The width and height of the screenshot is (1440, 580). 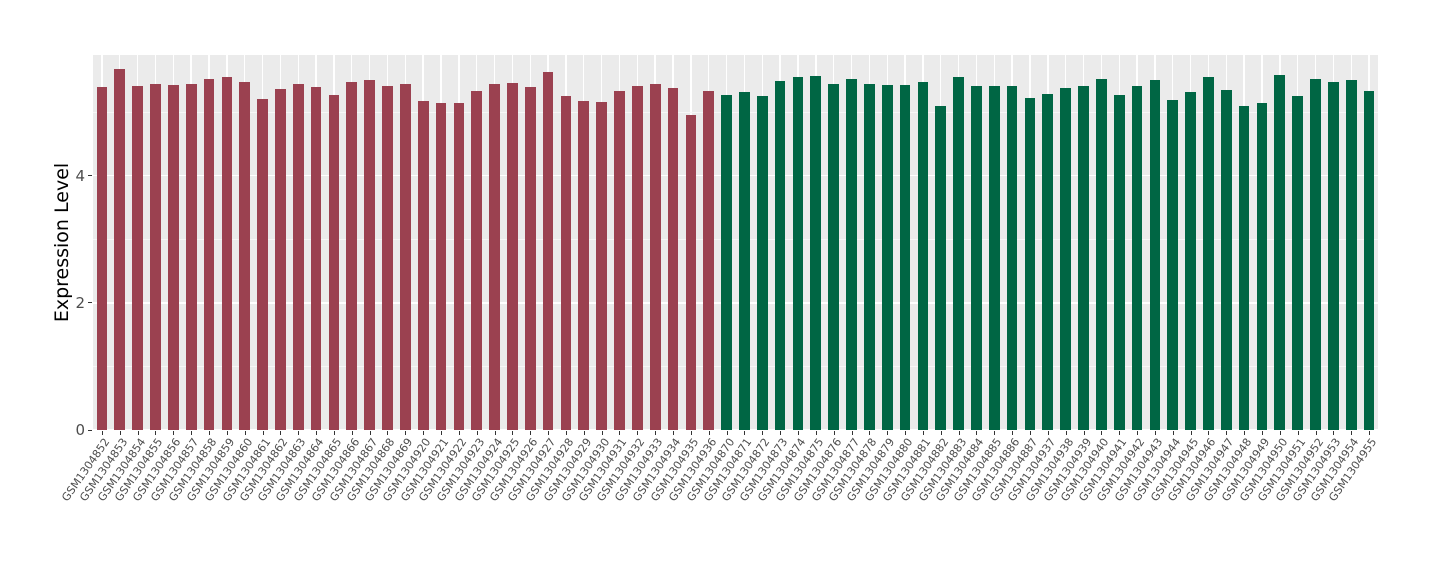 I want to click on y-axis-title: Expression Level, so click(x=62, y=242).